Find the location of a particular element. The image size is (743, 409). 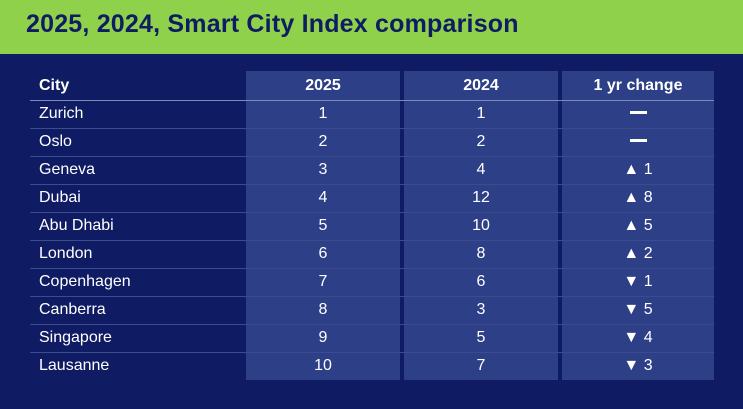

change-cell: ▼ 4 is located at coordinates (638, 337).